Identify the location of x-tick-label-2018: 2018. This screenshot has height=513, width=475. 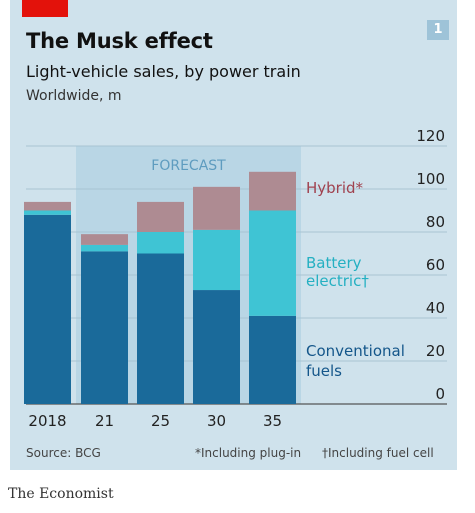
(47, 421).